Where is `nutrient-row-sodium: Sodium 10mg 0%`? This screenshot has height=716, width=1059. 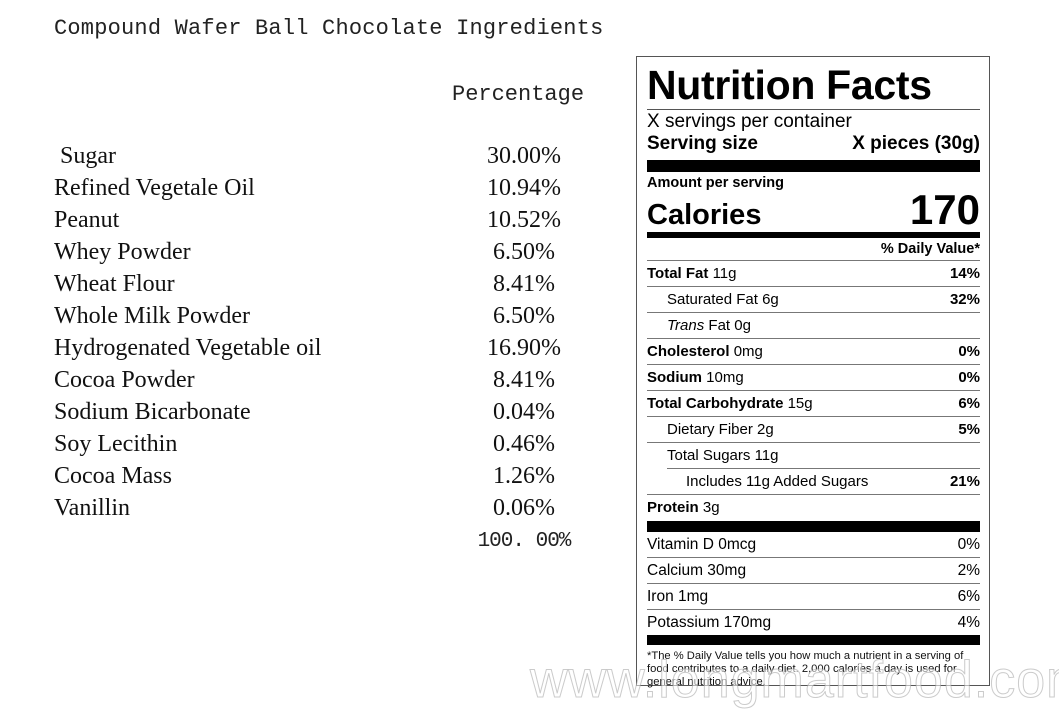 nutrient-row-sodium: Sodium 10mg 0% is located at coordinates (813, 377).